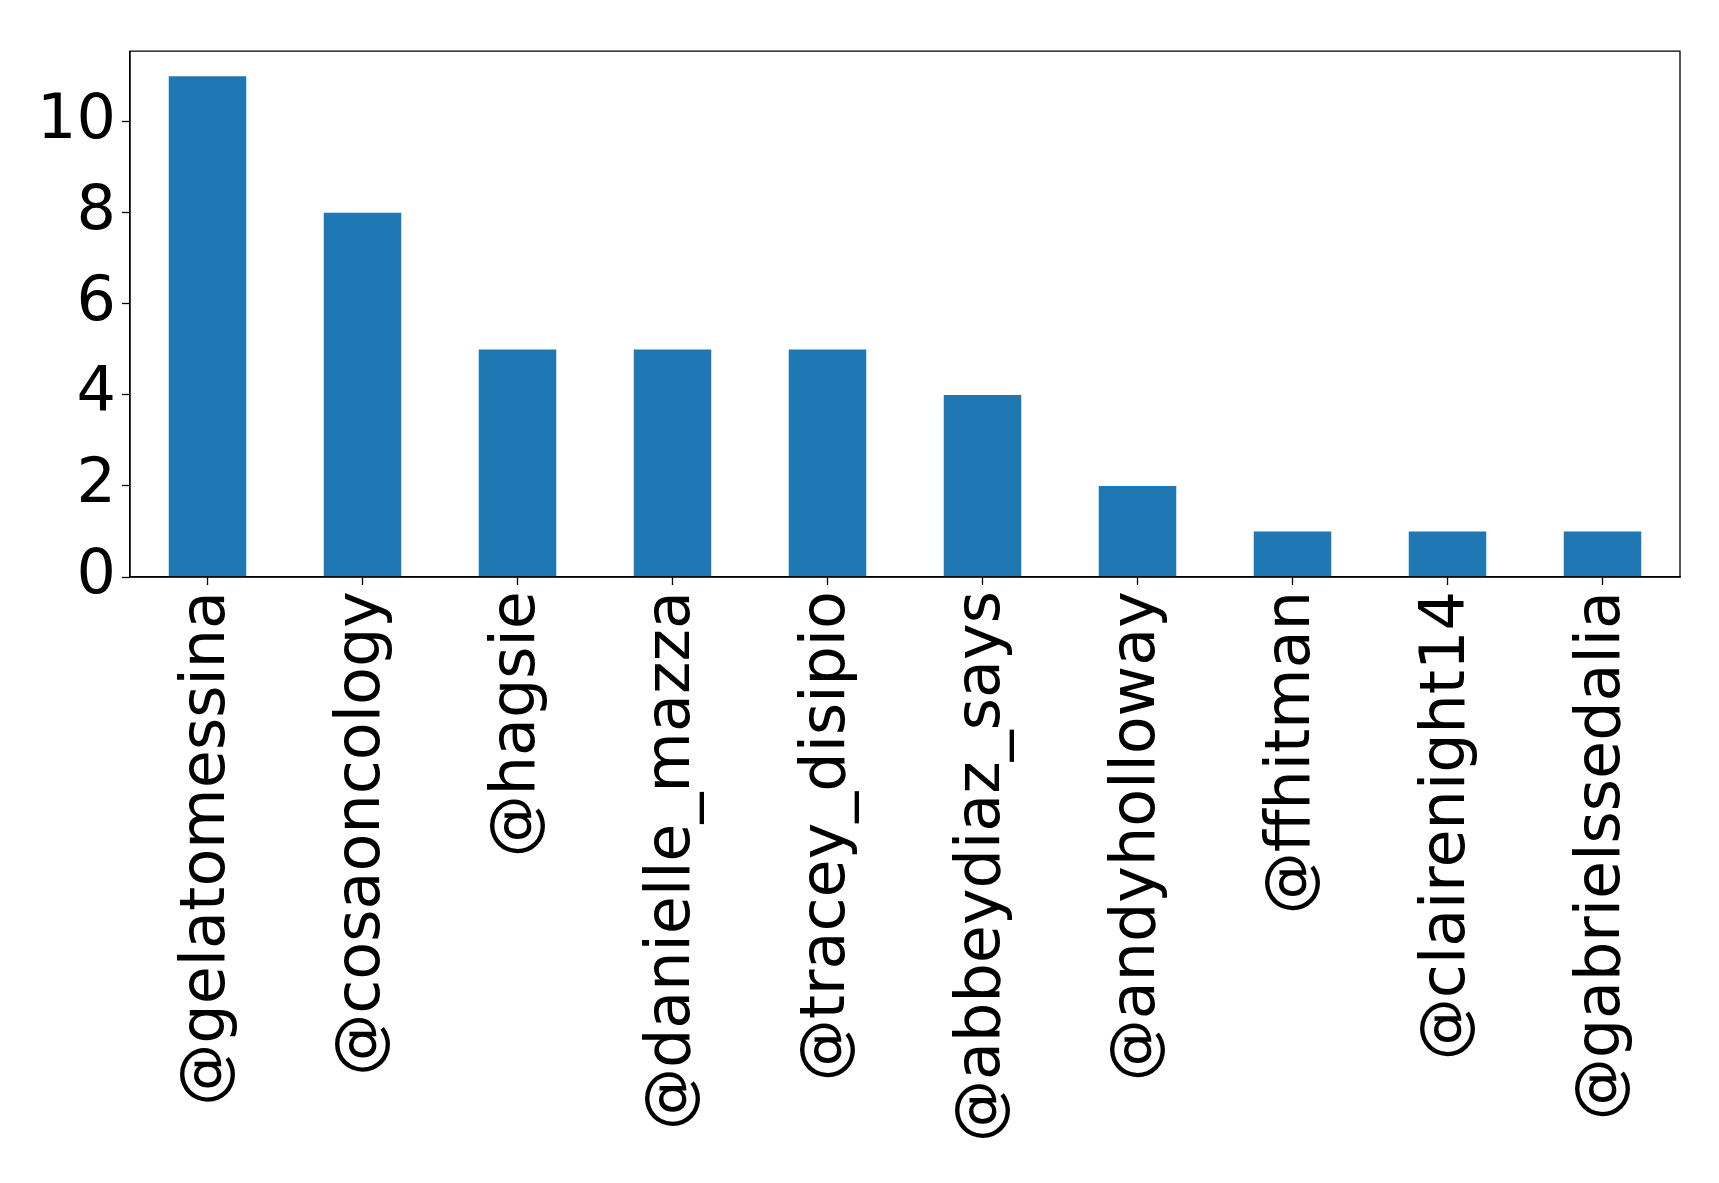 The image size is (1719, 1183). I want to click on x-tick-label: @ffhitman, so click(1287, 753).